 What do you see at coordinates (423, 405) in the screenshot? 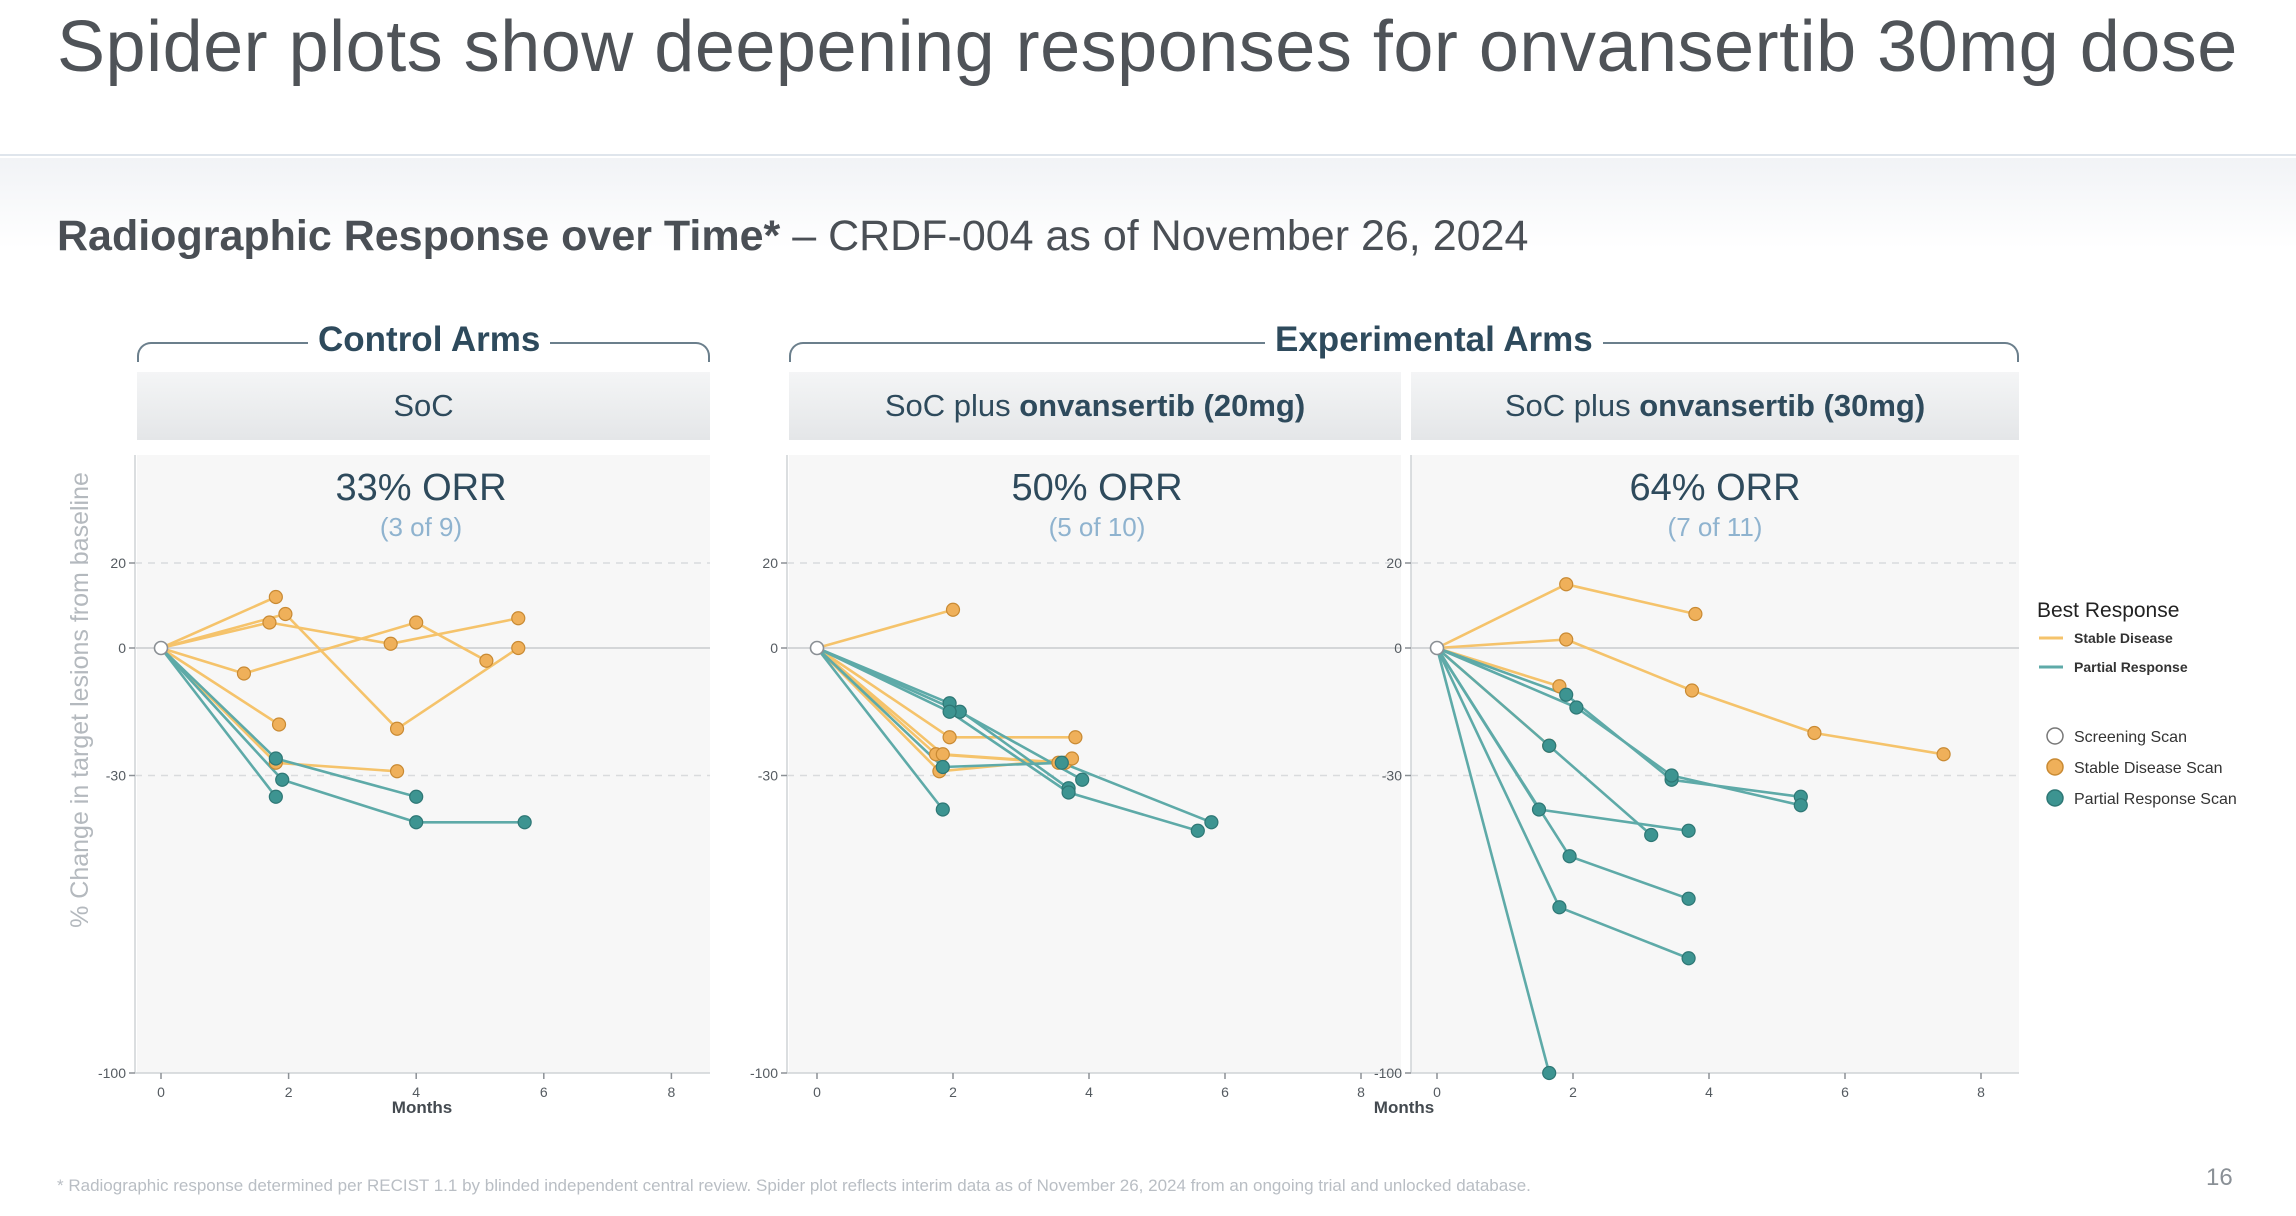
I see `panel-header-prefix: SoC` at bounding box center [423, 405].